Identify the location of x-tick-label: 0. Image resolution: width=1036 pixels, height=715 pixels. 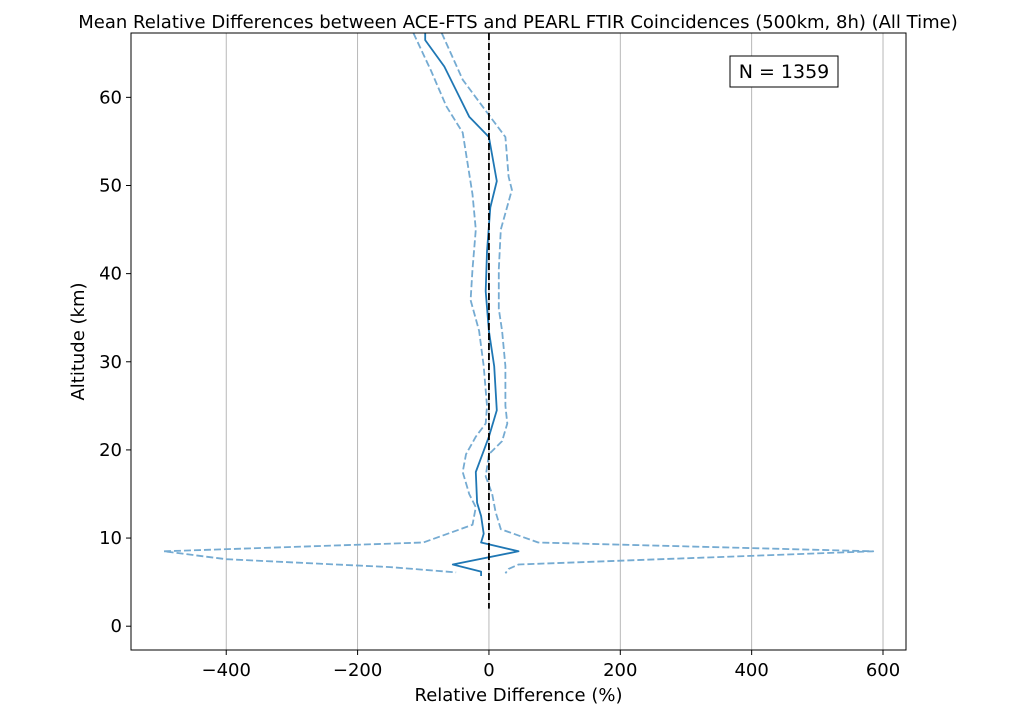
(488, 670).